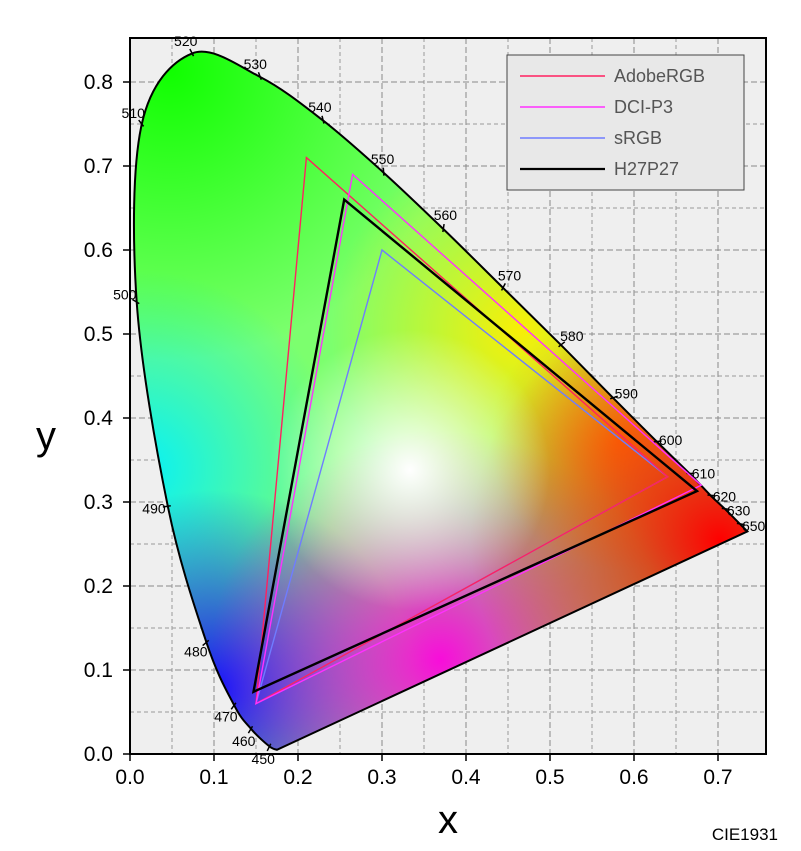 This screenshot has height=851, width=801. What do you see at coordinates (196, 651) in the screenshot?
I see `wavelength-label: 480` at bounding box center [196, 651].